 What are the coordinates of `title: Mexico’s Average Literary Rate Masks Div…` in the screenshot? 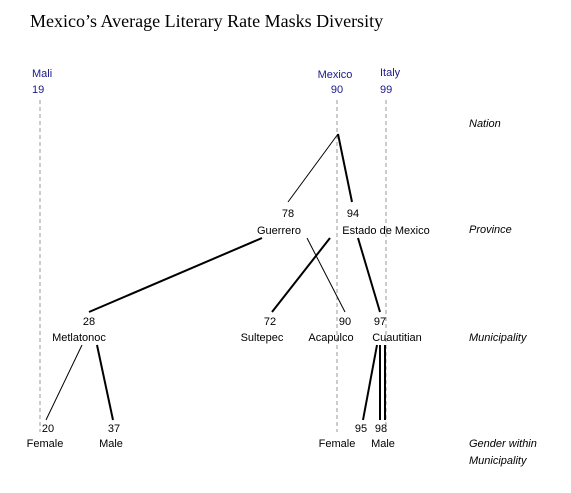 It's located at (206, 21).